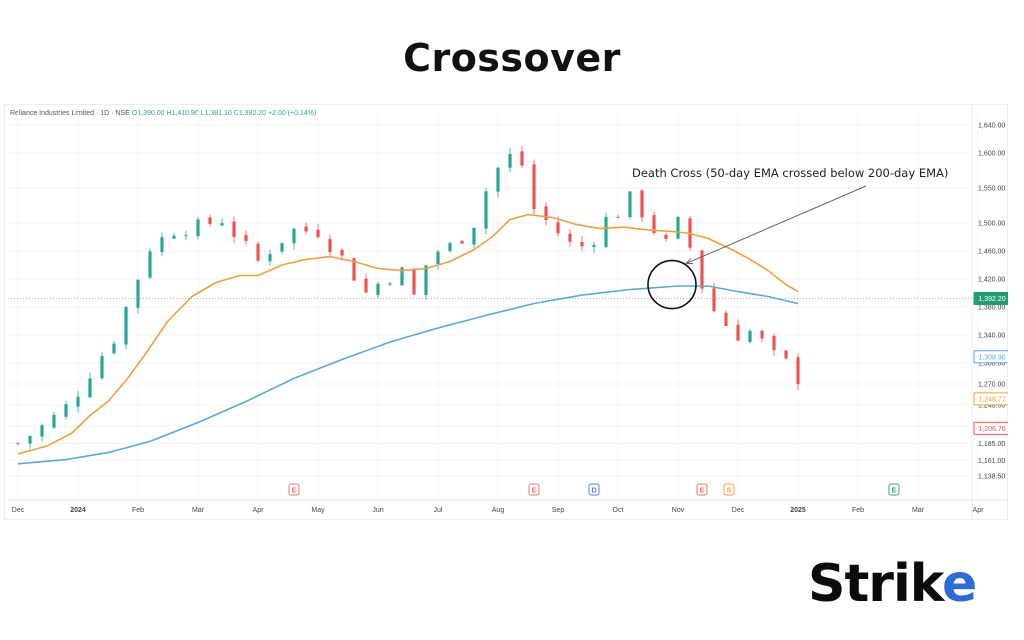  I want to click on x-tick-label: Mar, so click(918, 510).